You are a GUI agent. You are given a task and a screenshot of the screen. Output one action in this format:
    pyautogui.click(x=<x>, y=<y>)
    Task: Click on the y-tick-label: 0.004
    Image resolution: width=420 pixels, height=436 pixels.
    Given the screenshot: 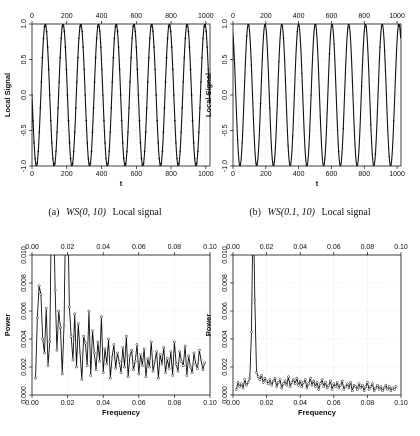 What is the action you would take?
    pyautogui.click(x=225, y=339)
    